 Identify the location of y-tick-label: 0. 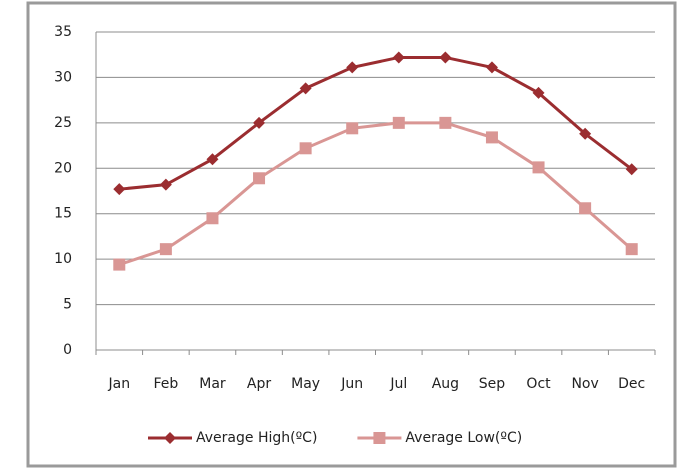
(67, 350).